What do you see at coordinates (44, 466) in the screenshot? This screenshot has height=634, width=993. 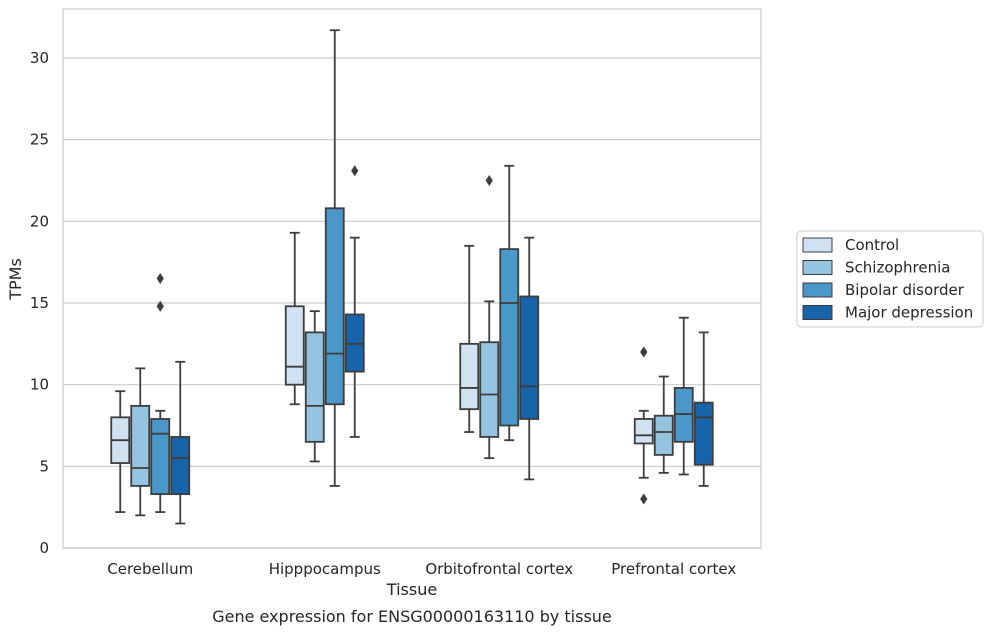 I see `y-tick-label: 5` at bounding box center [44, 466].